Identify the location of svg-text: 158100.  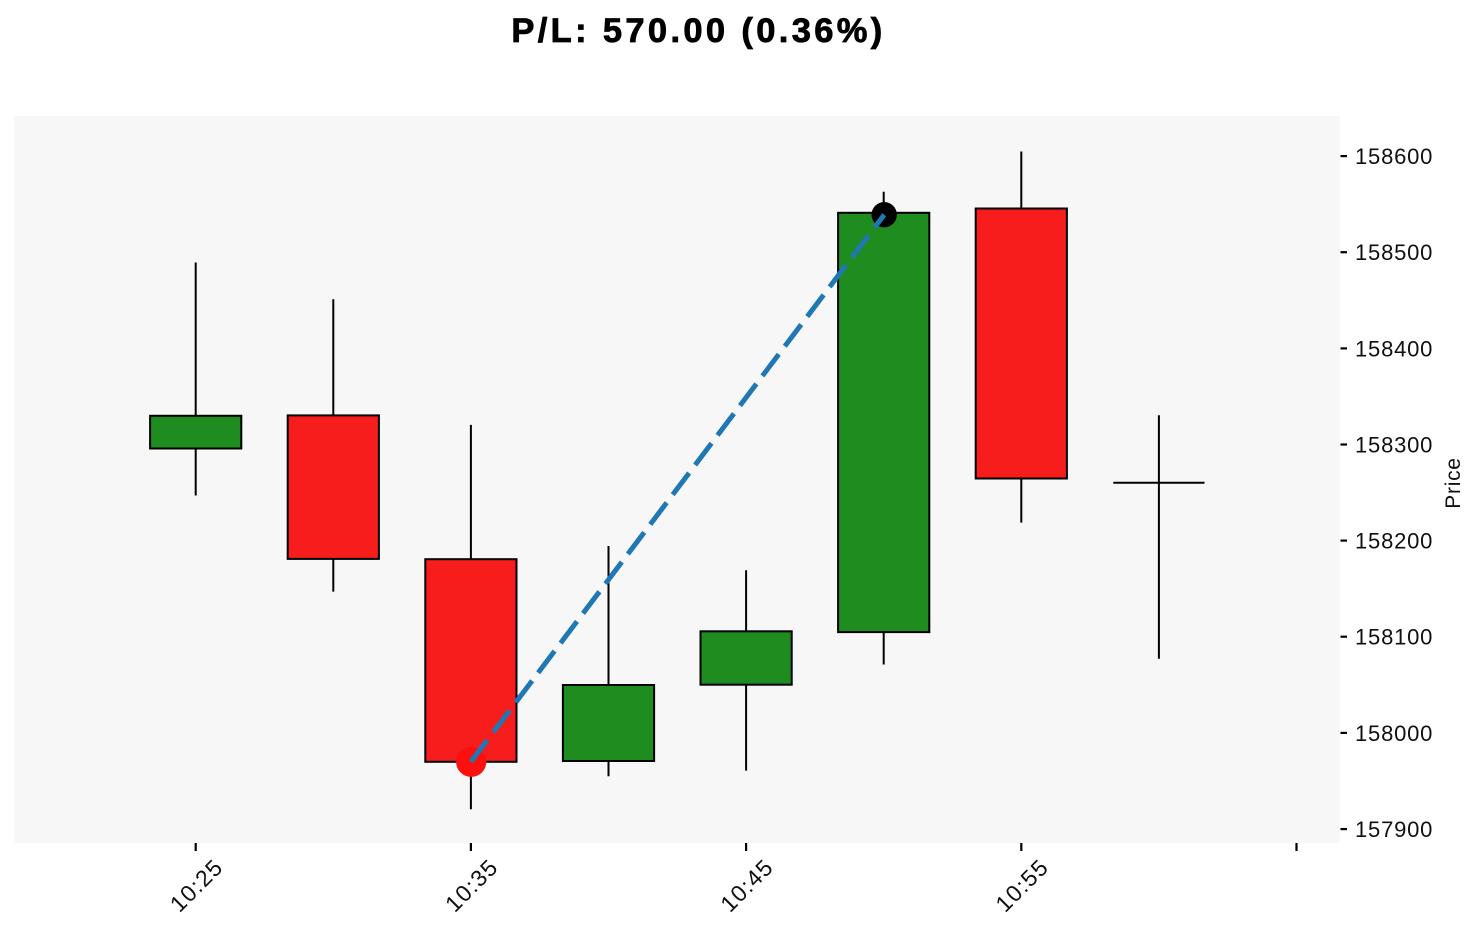
(1394, 637).